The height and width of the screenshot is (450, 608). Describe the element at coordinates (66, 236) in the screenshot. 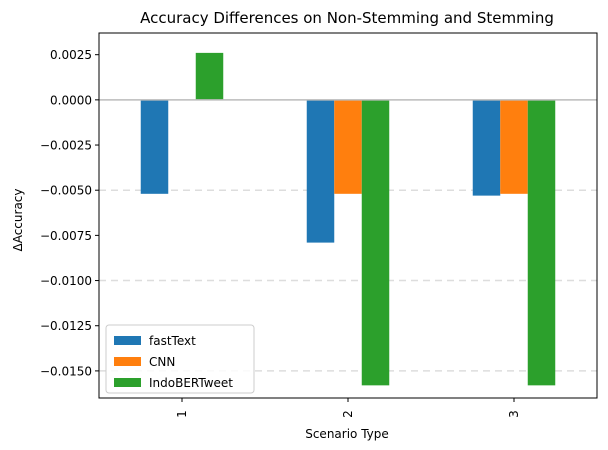

I see `y-tick-label: −0.0075` at that location.